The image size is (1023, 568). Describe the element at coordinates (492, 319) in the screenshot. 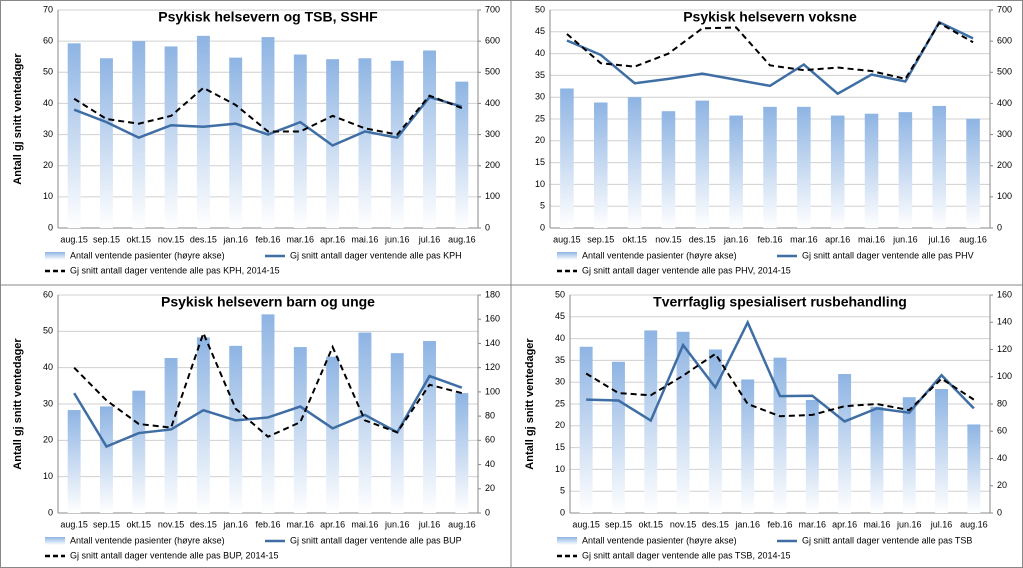

I see `y2-tick-label: 160` at that location.